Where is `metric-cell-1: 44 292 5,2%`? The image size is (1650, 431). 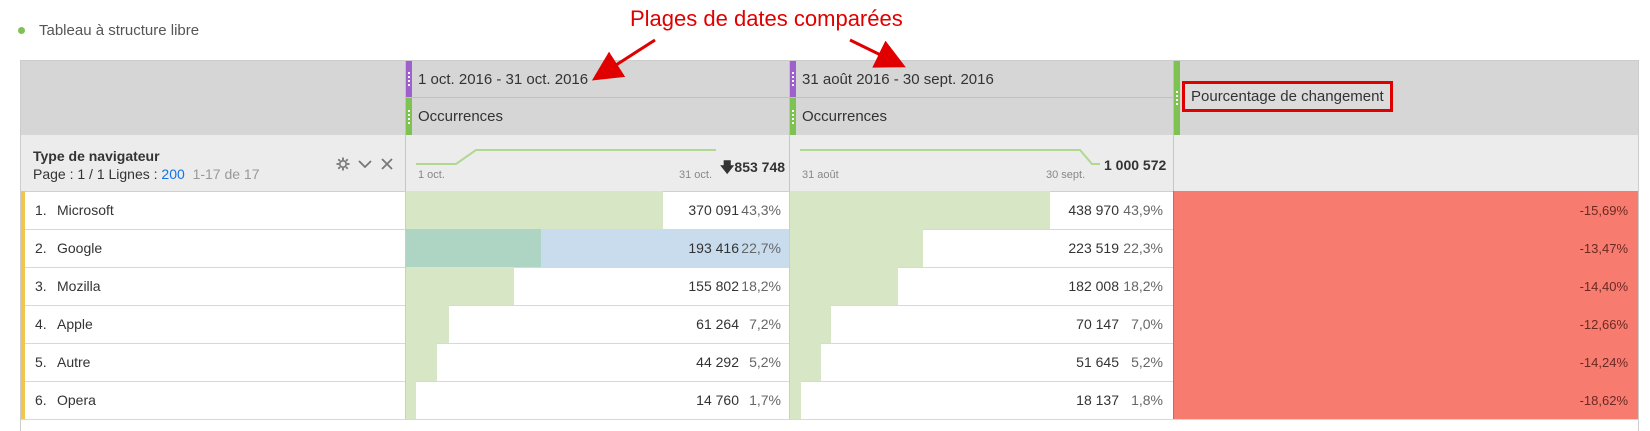 metric-cell-1: 44 292 5,2% is located at coordinates (597, 362).